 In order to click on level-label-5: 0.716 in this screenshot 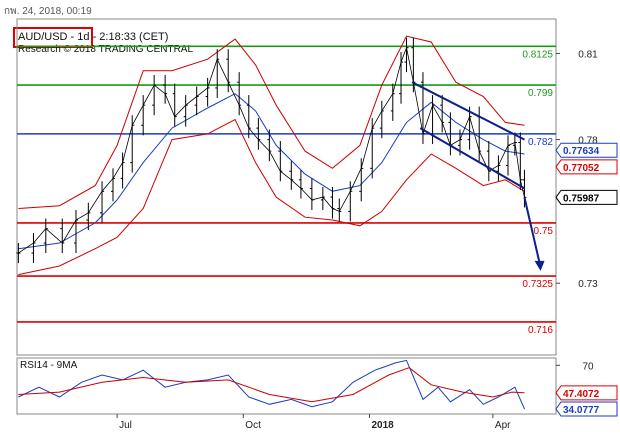, I will do `click(540, 330)`.